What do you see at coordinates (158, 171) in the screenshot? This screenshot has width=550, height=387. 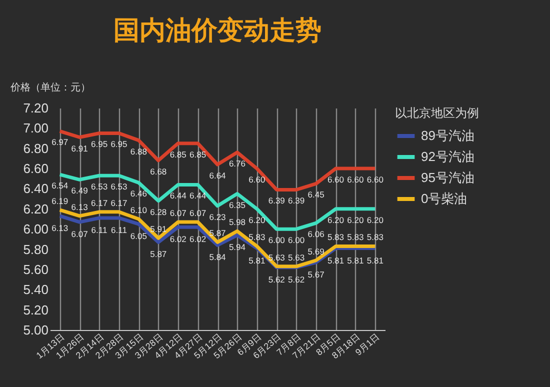 I see `data-label: 6.68` at bounding box center [158, 171].